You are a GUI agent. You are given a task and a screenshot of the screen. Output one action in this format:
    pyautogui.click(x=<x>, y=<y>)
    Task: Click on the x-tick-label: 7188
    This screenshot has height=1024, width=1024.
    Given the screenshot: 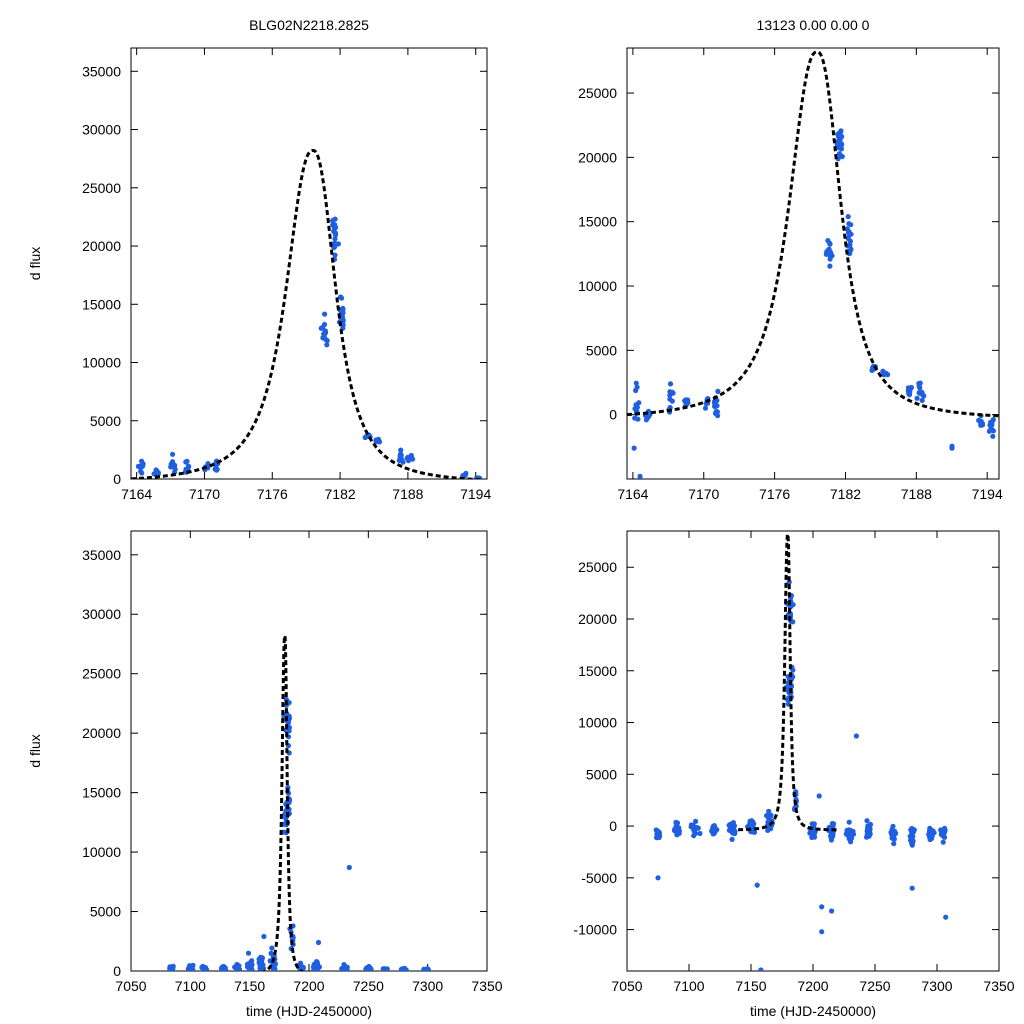 What is the action you would take?
    pyautogui.click(x=407, y=494)
    